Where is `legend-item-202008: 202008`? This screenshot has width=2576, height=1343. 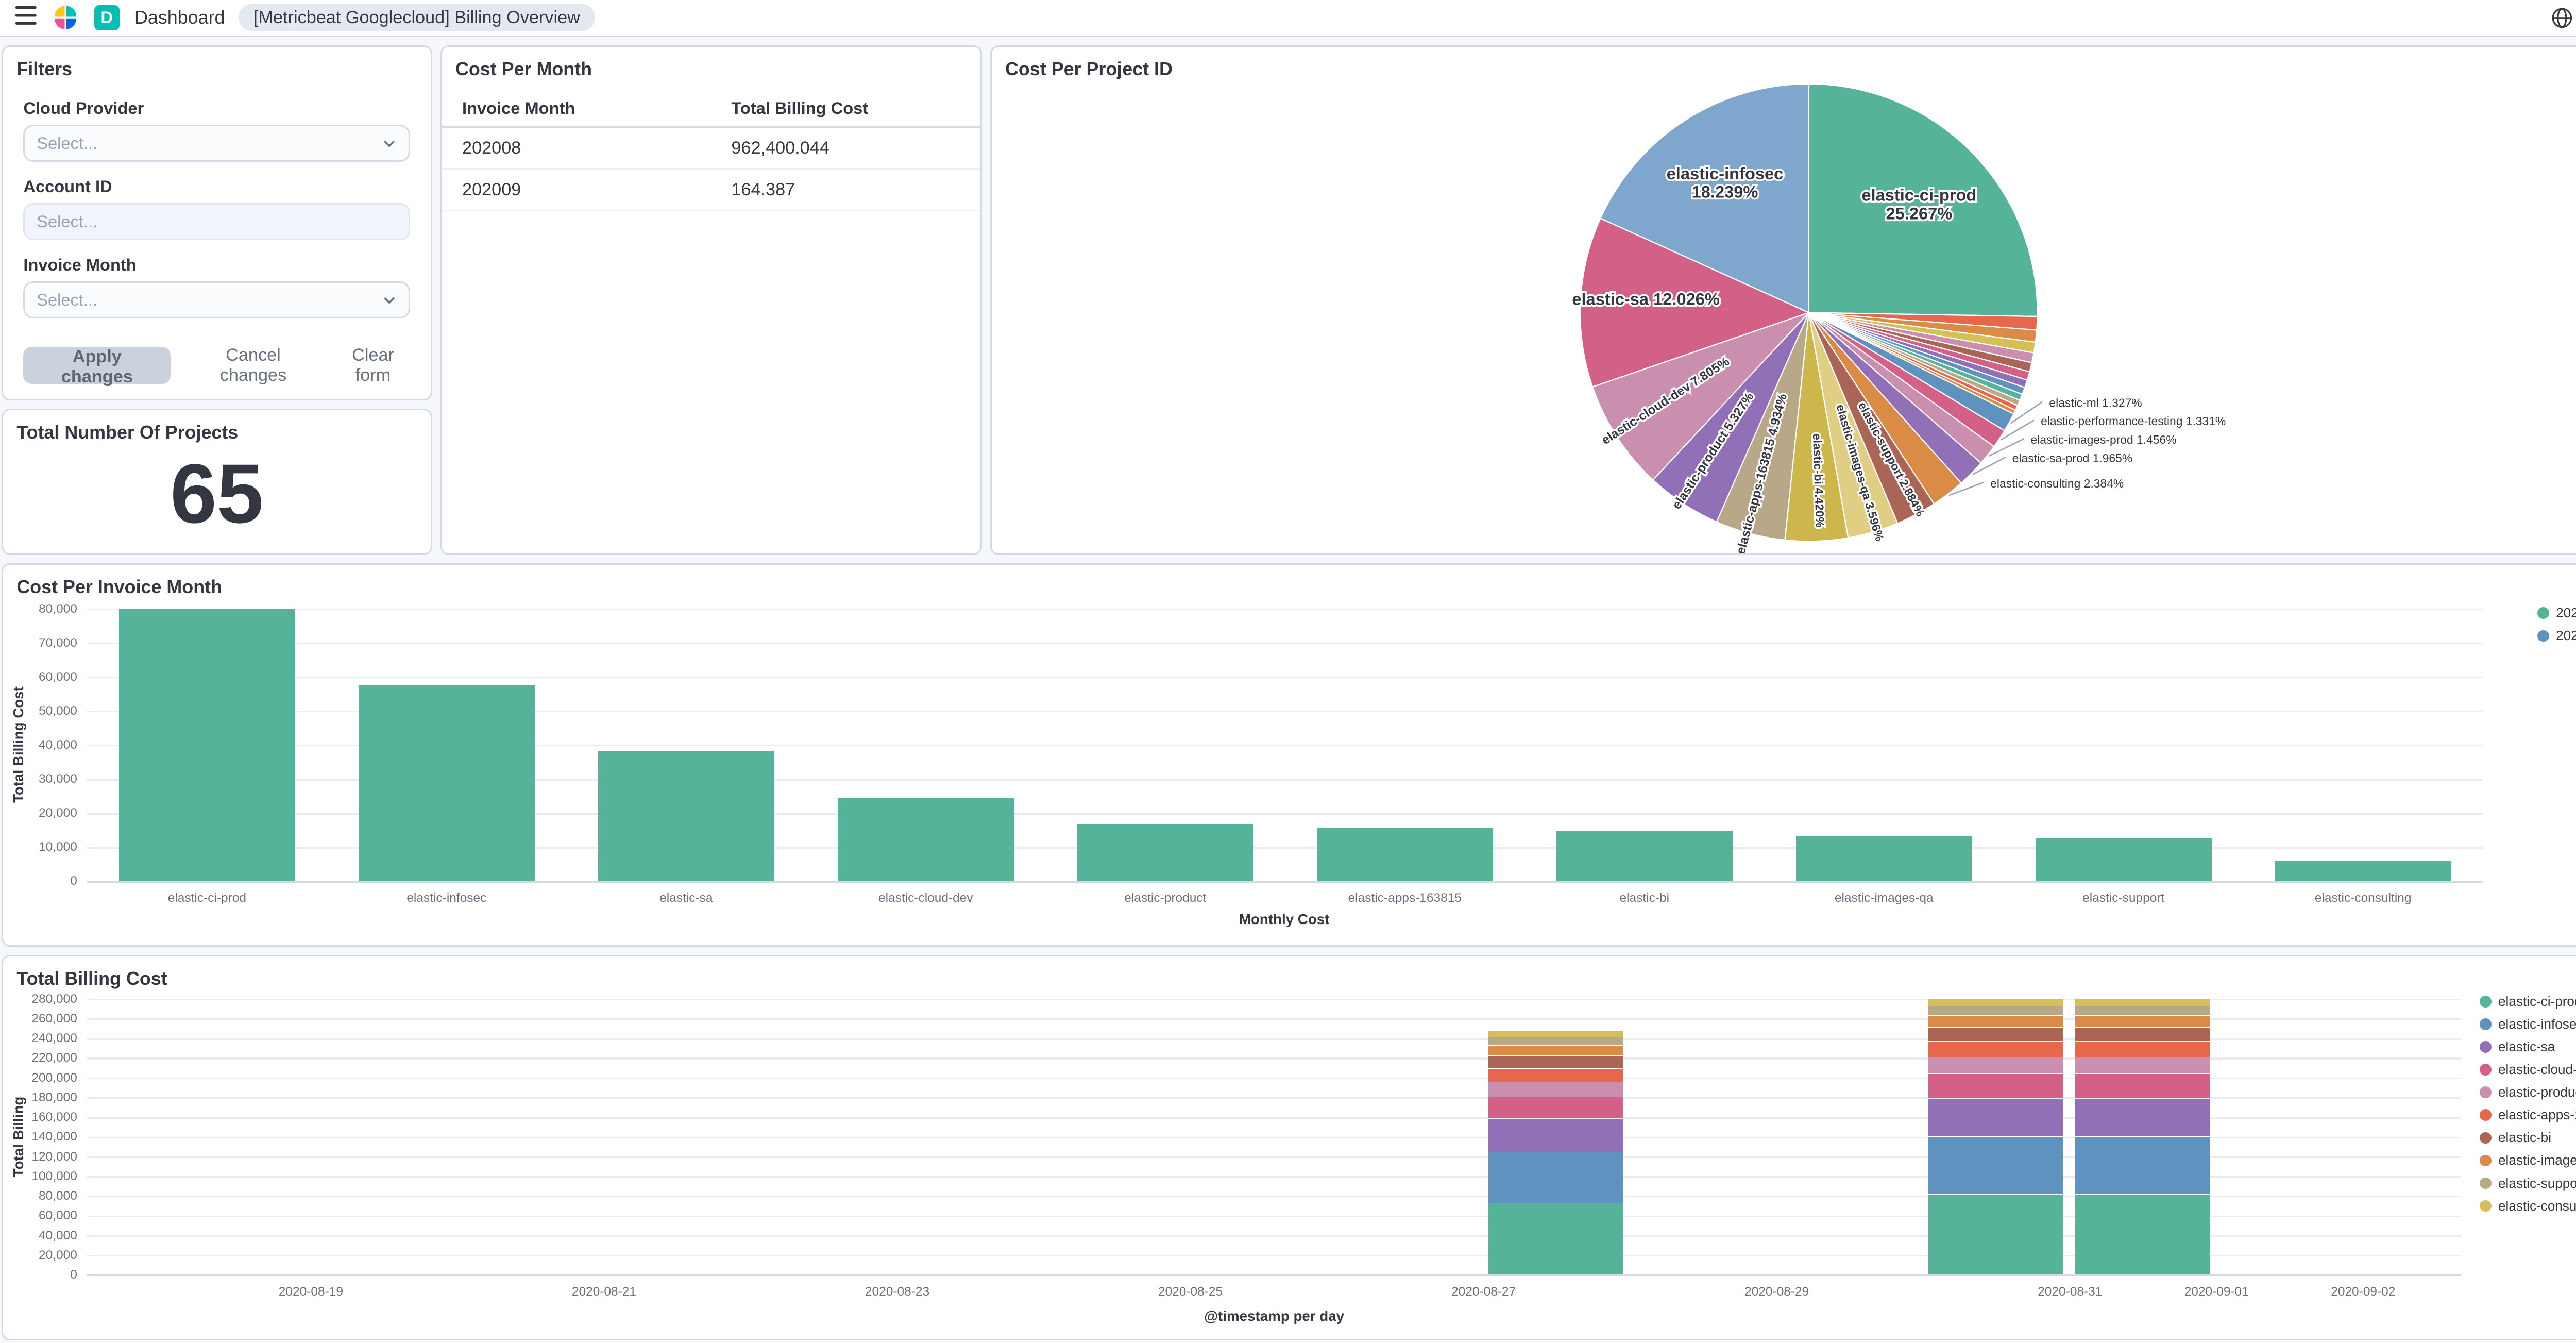 legend-item-202008: 202008 is located at coordinates (2556, 613).